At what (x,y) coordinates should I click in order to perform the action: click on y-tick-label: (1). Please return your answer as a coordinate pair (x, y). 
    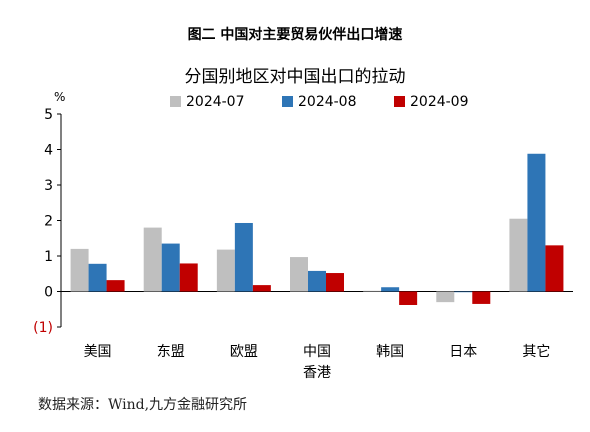
    Looking at the image, I should click on (43, 328).